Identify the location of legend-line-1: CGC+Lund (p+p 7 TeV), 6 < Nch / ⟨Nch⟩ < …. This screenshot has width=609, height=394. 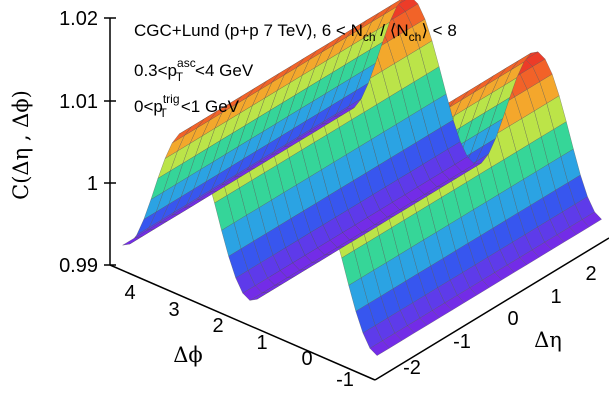
(295, 32).